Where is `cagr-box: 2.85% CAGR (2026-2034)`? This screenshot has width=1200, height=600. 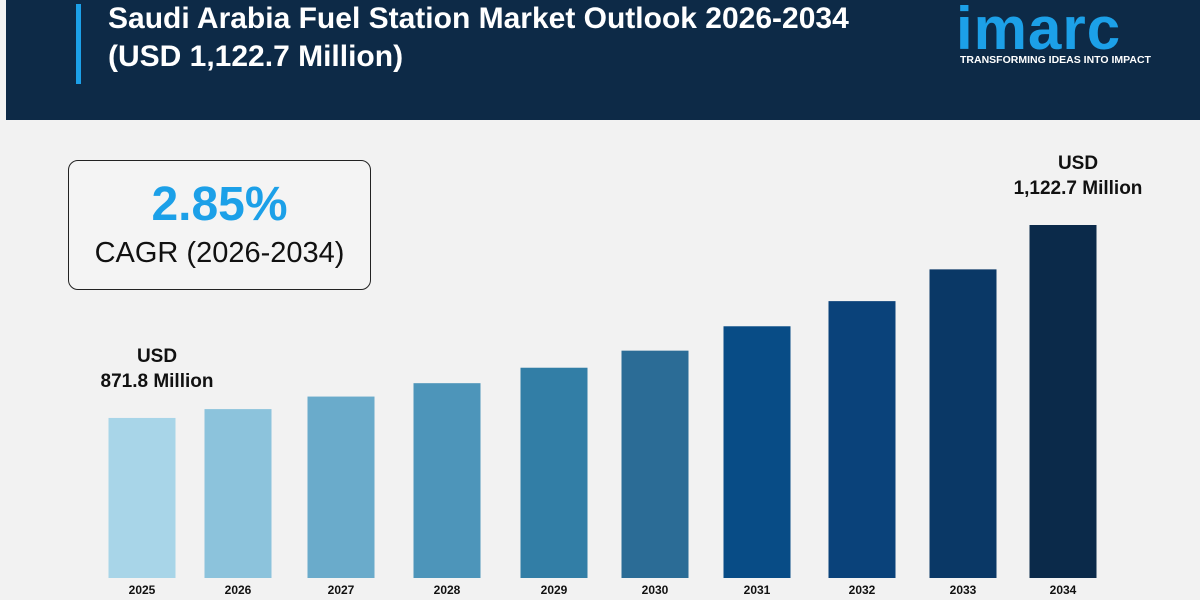
cagr-box: 2.85% CAGR (2026-2034) is located at coordinates (219, 225).